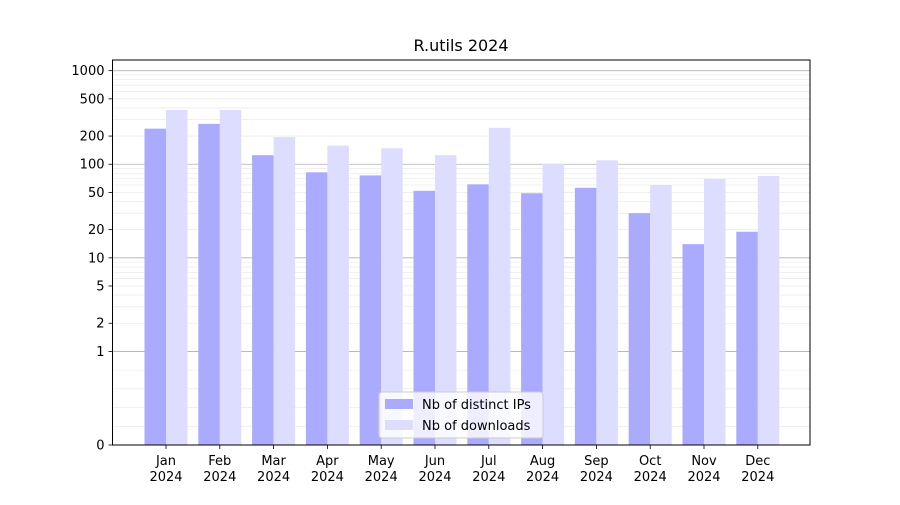  Describe the element at coordinates (704, 461) in the screenshot. I see `x-tick-label-month: Nov` at that location.